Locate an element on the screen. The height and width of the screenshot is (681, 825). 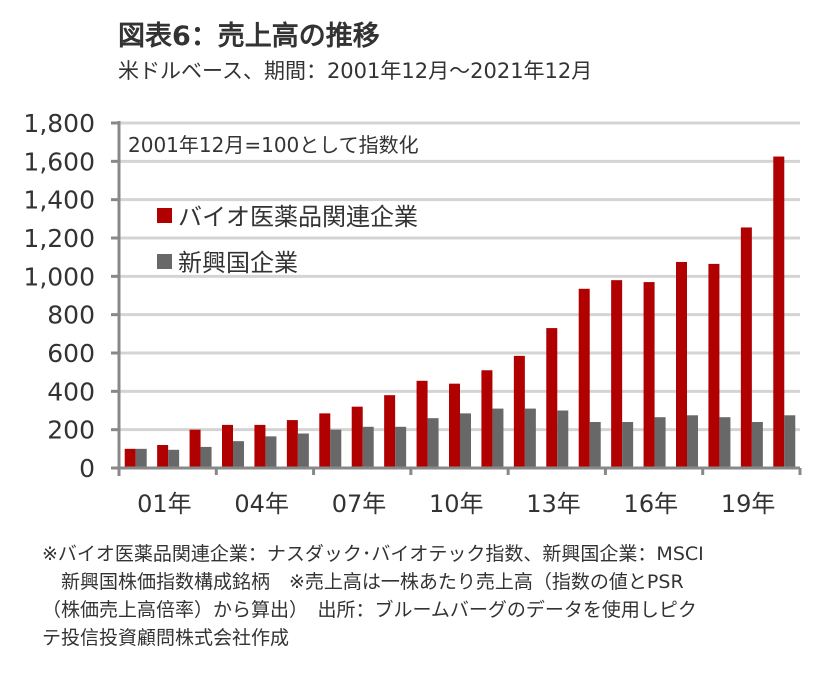
x-tick-label: 13年 is located at coordinates (553, 504).